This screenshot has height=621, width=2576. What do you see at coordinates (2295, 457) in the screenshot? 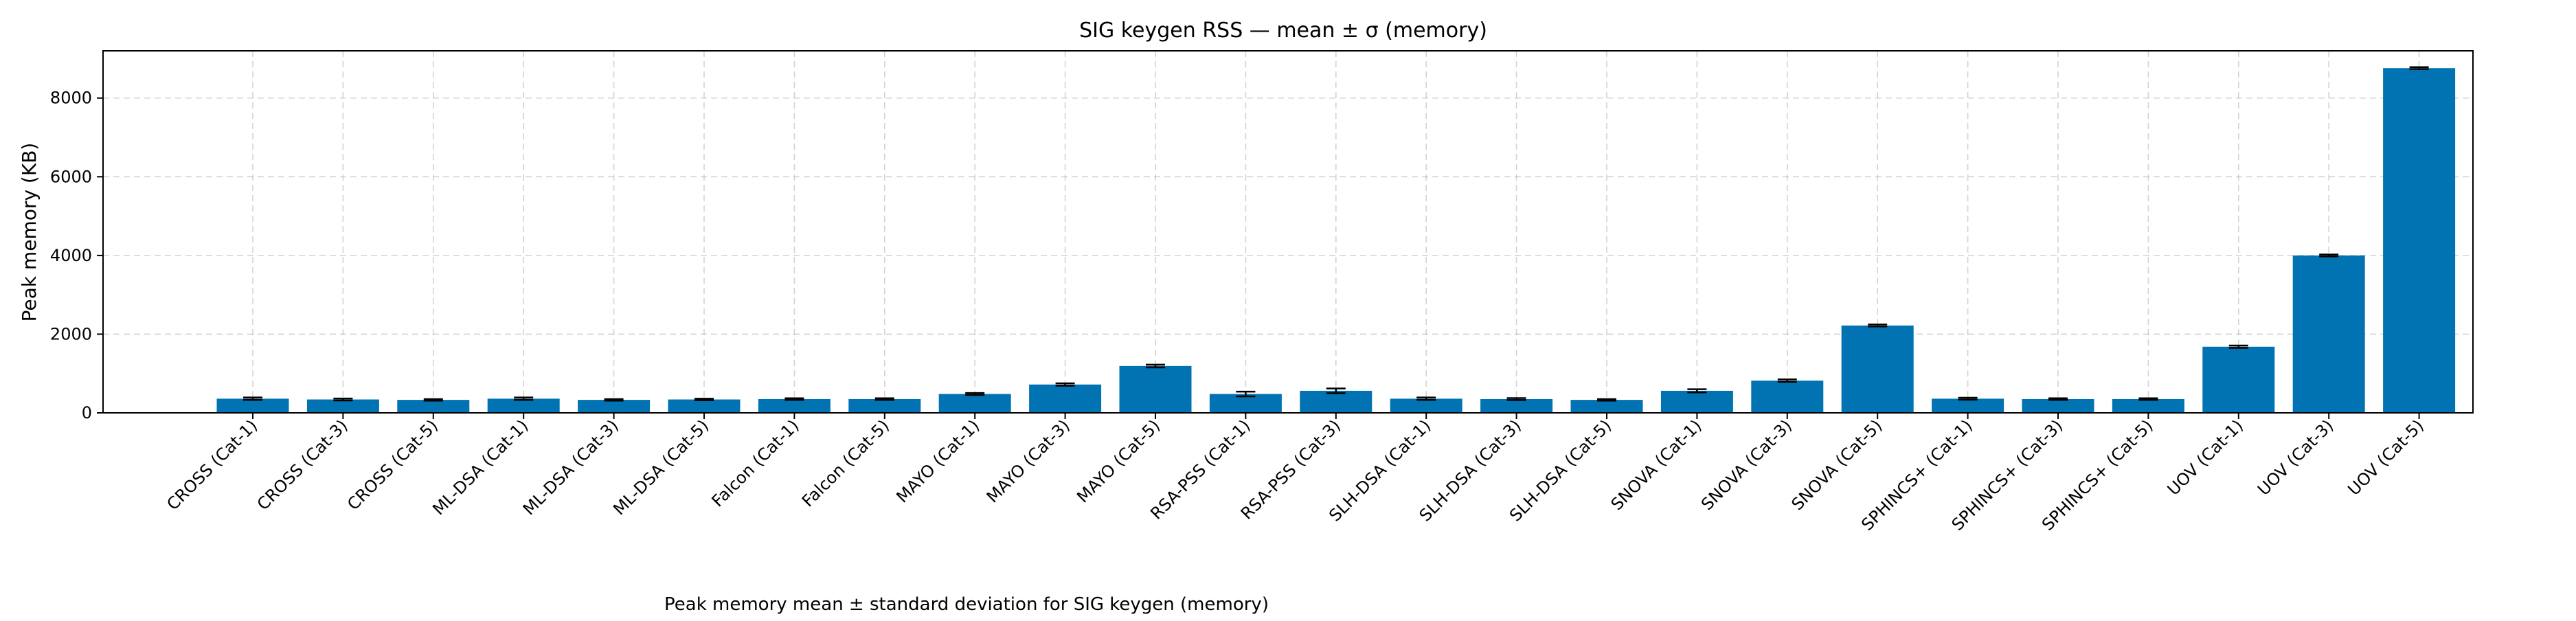
I see `x-tick-label: UOV (Cat-3)` at bounding box center [2295, 457].